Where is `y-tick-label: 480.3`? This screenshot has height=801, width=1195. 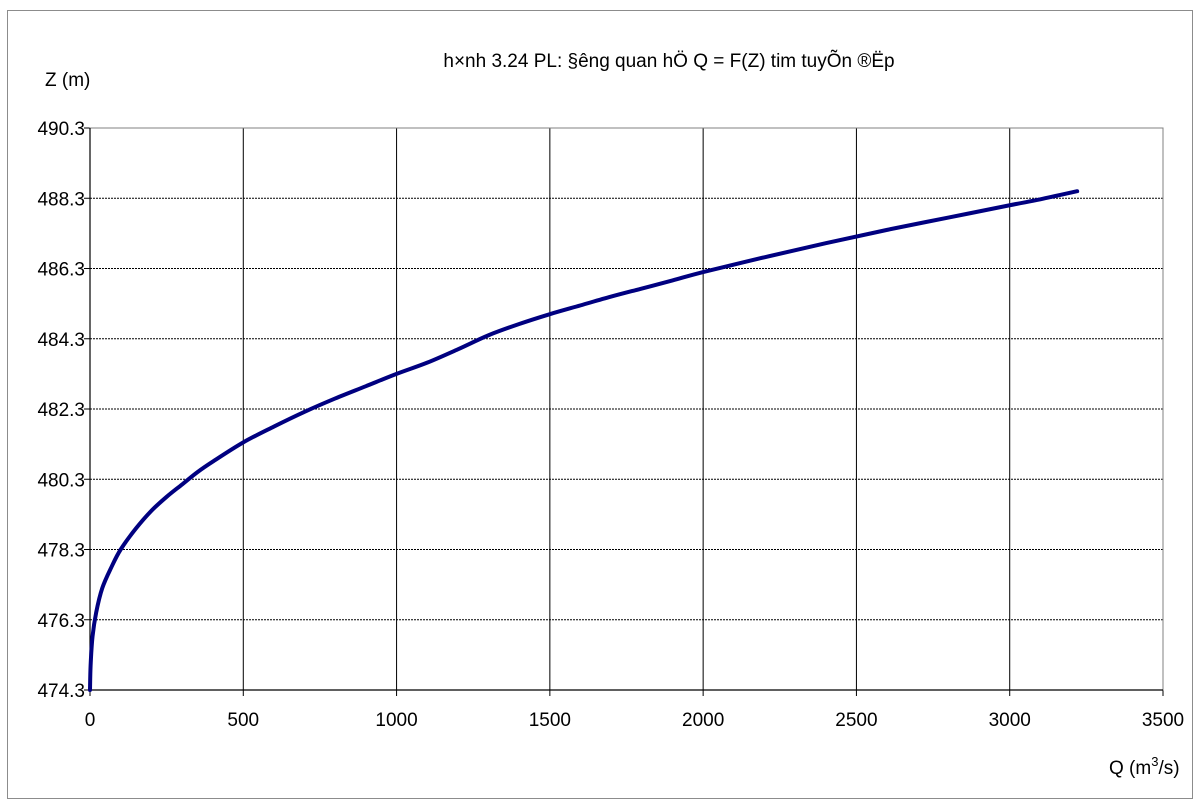
y-tick-label: 480.3 is located at coordinates (61, 480).